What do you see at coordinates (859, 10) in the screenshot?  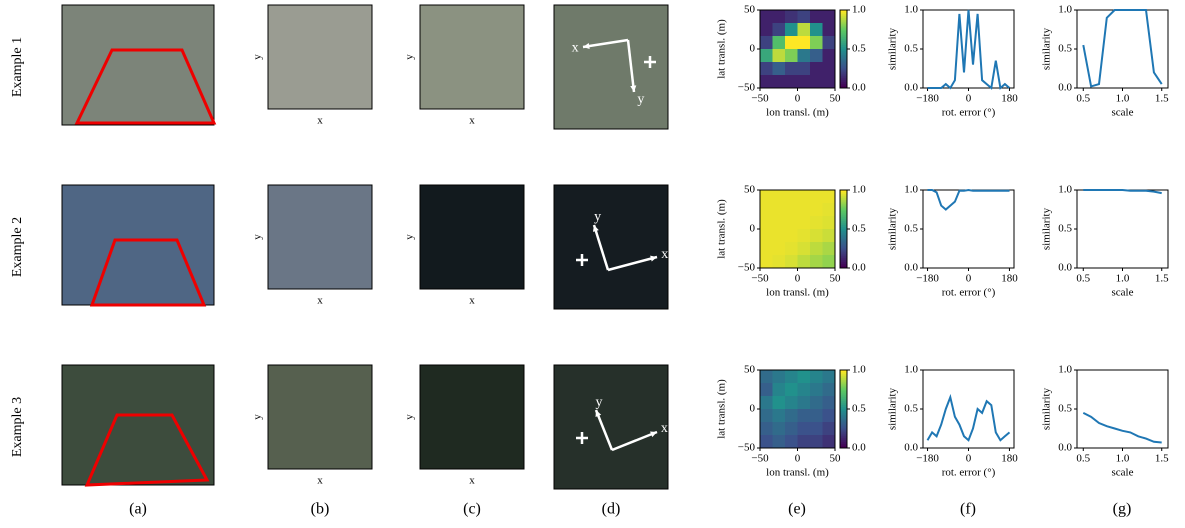 I see `colorbar-tick-label: 1.0` at bounding box center [859, 10].